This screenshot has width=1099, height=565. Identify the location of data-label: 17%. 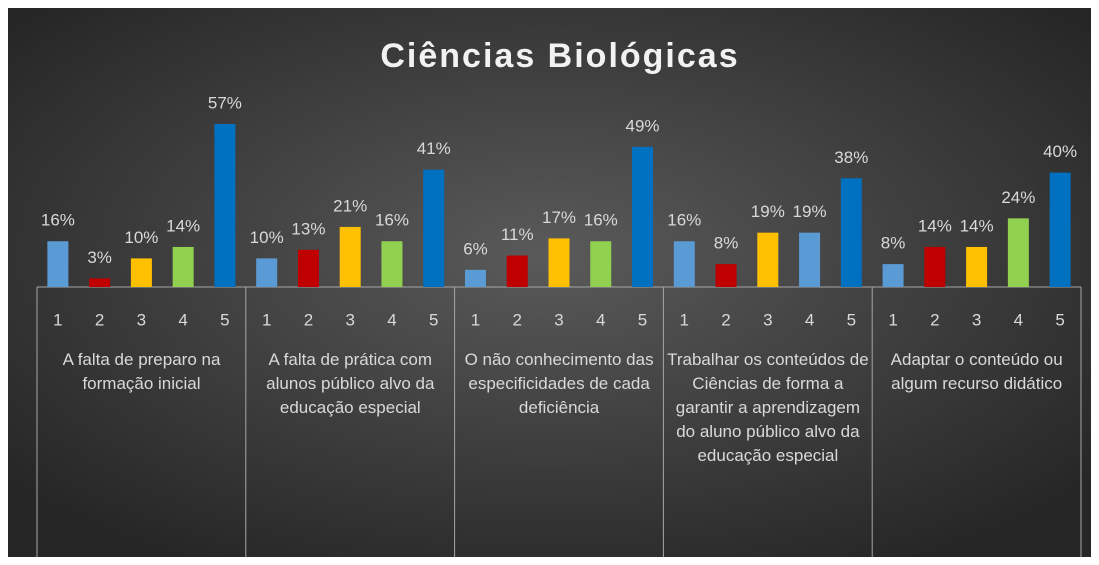
(559, 217).